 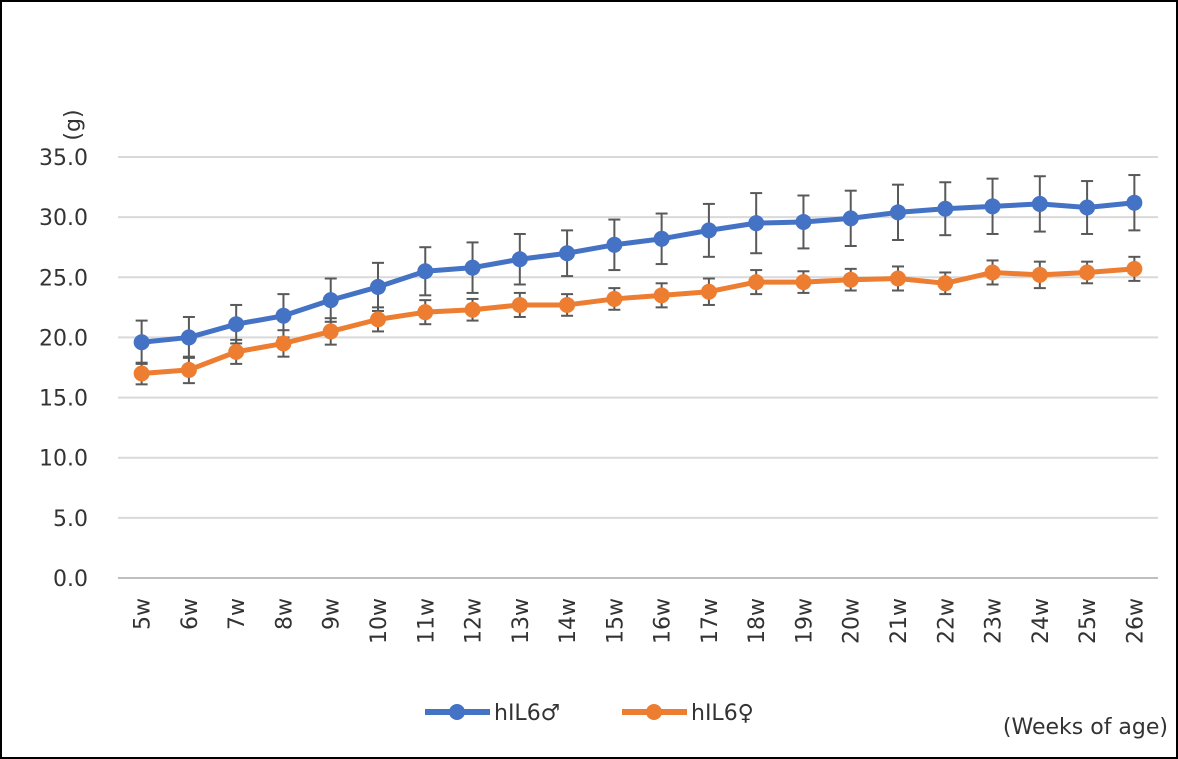 What do you see at coordinates (143, 614) in the screenshot?
I see `x-tick-label: 5w` at bounding box center [143, 614].